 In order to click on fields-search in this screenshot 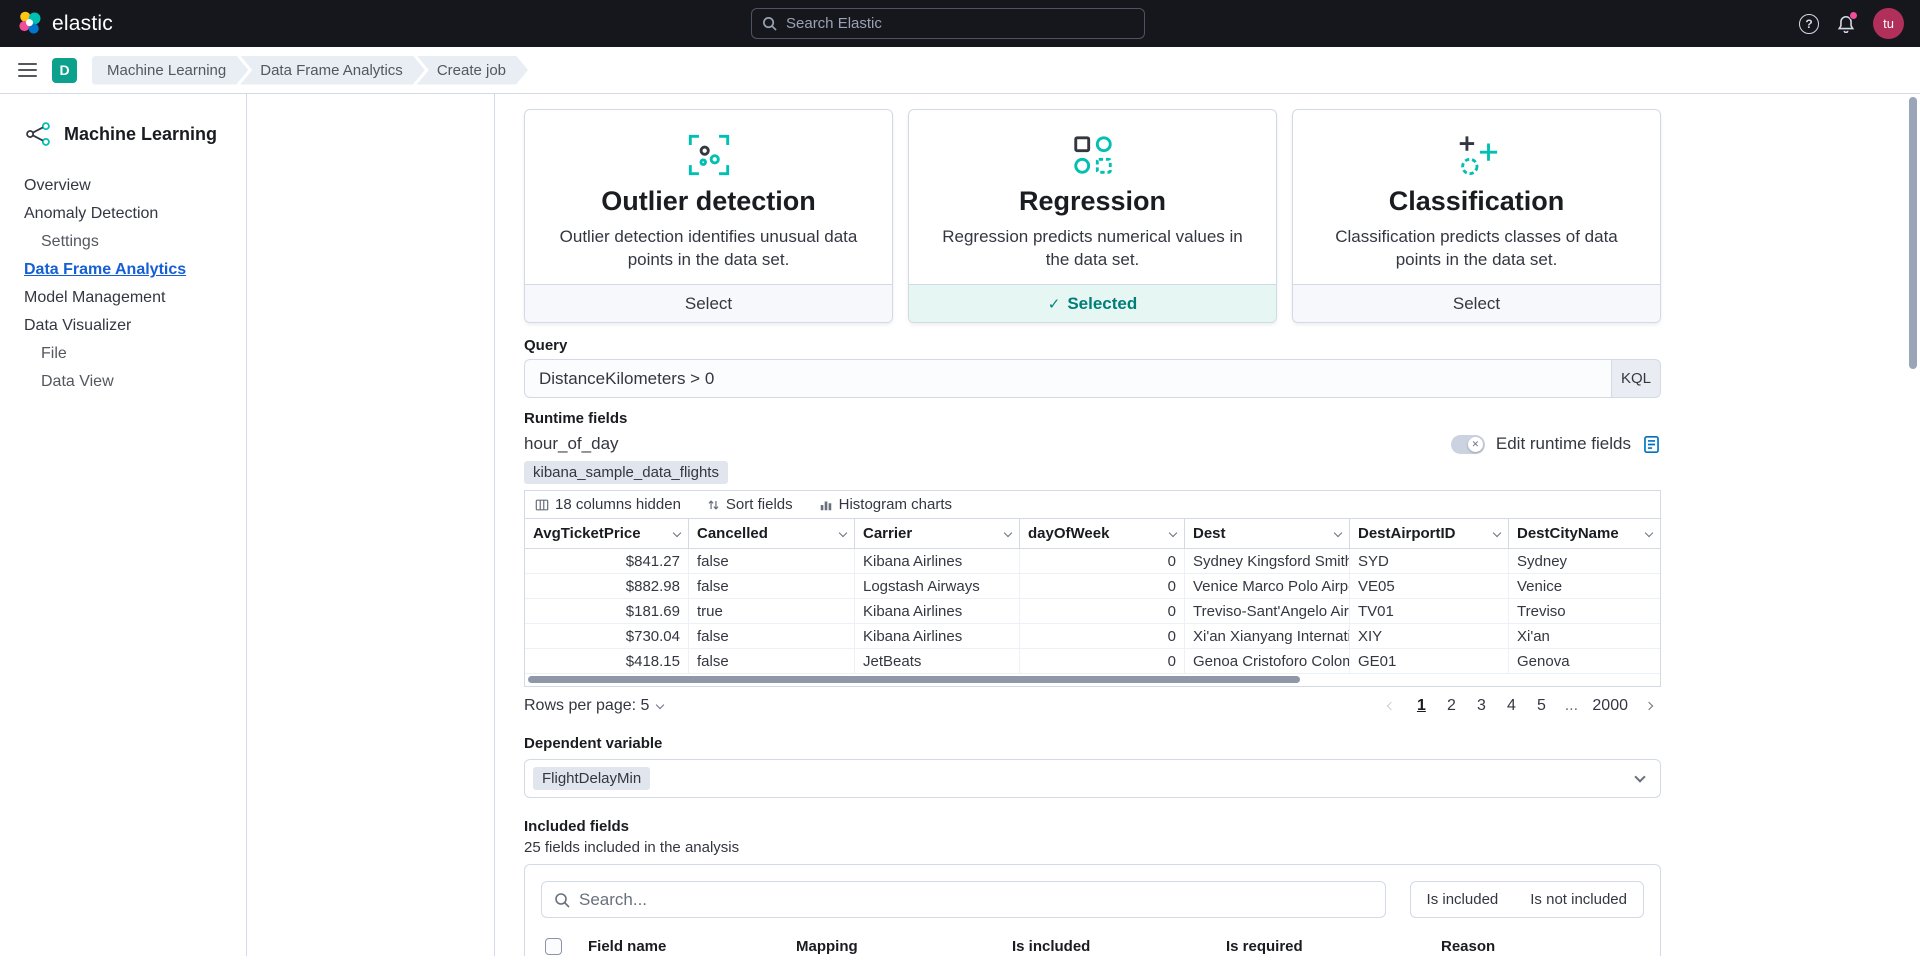, I will do `click(963, 899)`.